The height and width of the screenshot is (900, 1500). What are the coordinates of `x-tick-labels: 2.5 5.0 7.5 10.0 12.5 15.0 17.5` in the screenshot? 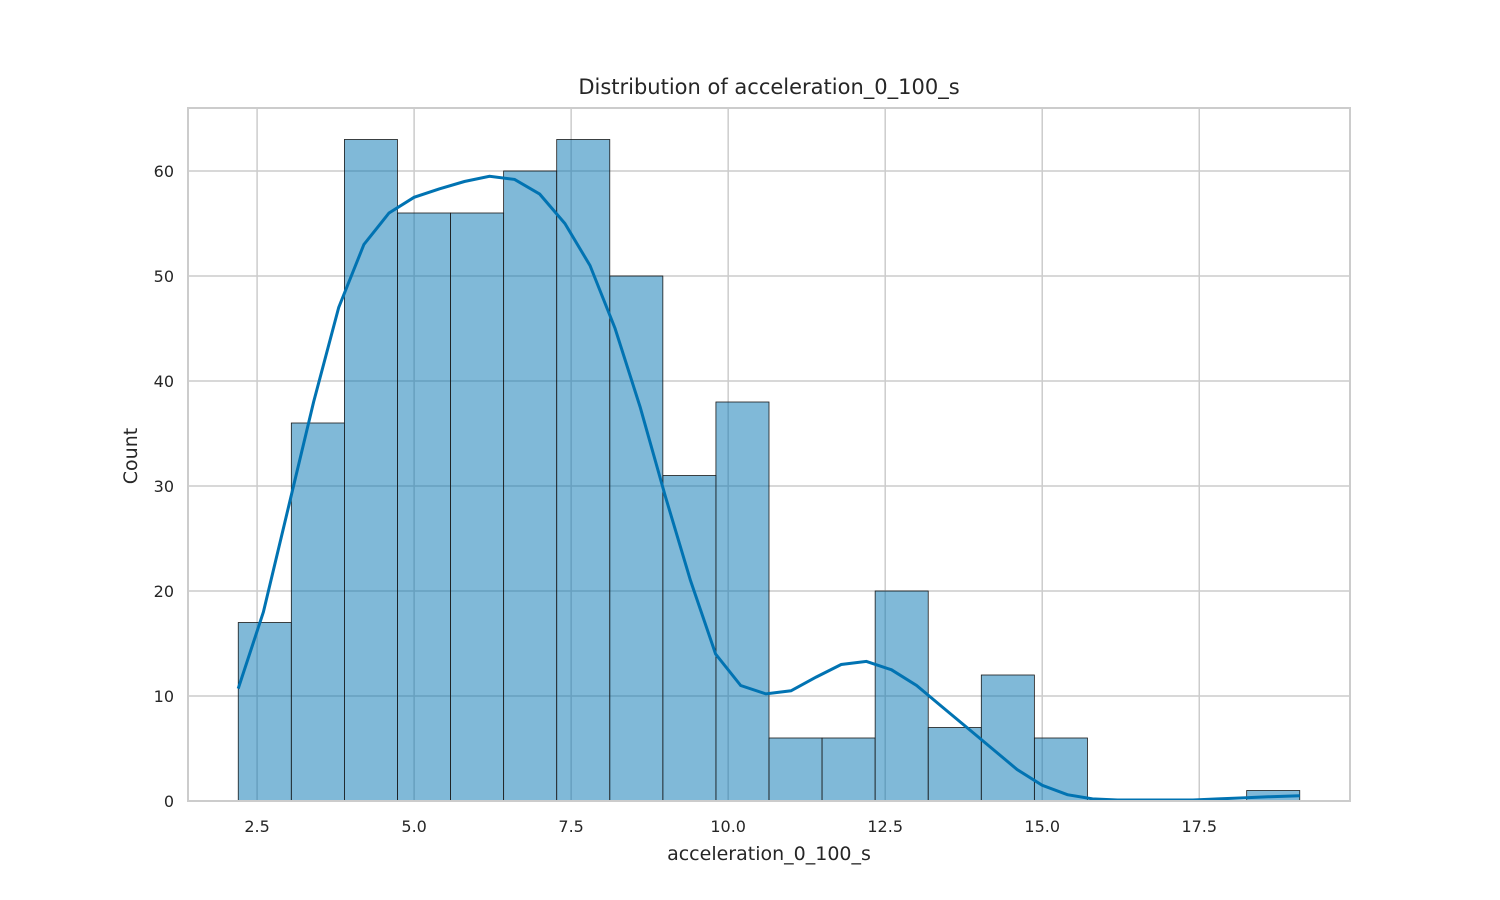 It's located at (730, 826).